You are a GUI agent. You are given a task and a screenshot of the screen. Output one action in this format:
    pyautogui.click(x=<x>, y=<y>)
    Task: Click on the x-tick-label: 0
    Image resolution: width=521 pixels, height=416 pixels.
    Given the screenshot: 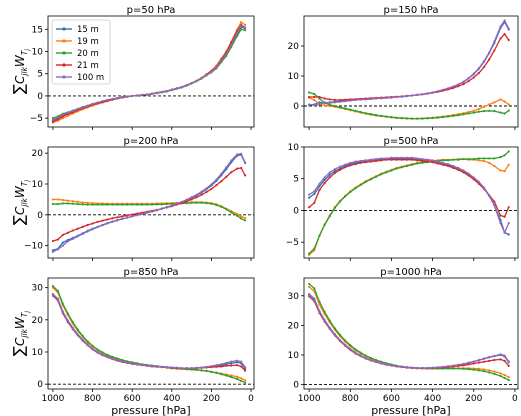 What is the action you would take?
    pyautogui.click(x=251, y=399)
    